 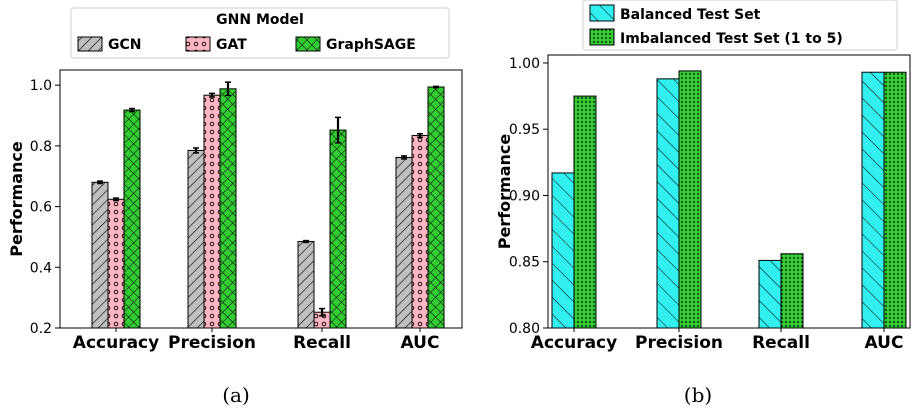 What do you see at coordinates (524, 263) in the screenshot?
I see `y-tick-label: 0.85` at bounding box center [524, 263].